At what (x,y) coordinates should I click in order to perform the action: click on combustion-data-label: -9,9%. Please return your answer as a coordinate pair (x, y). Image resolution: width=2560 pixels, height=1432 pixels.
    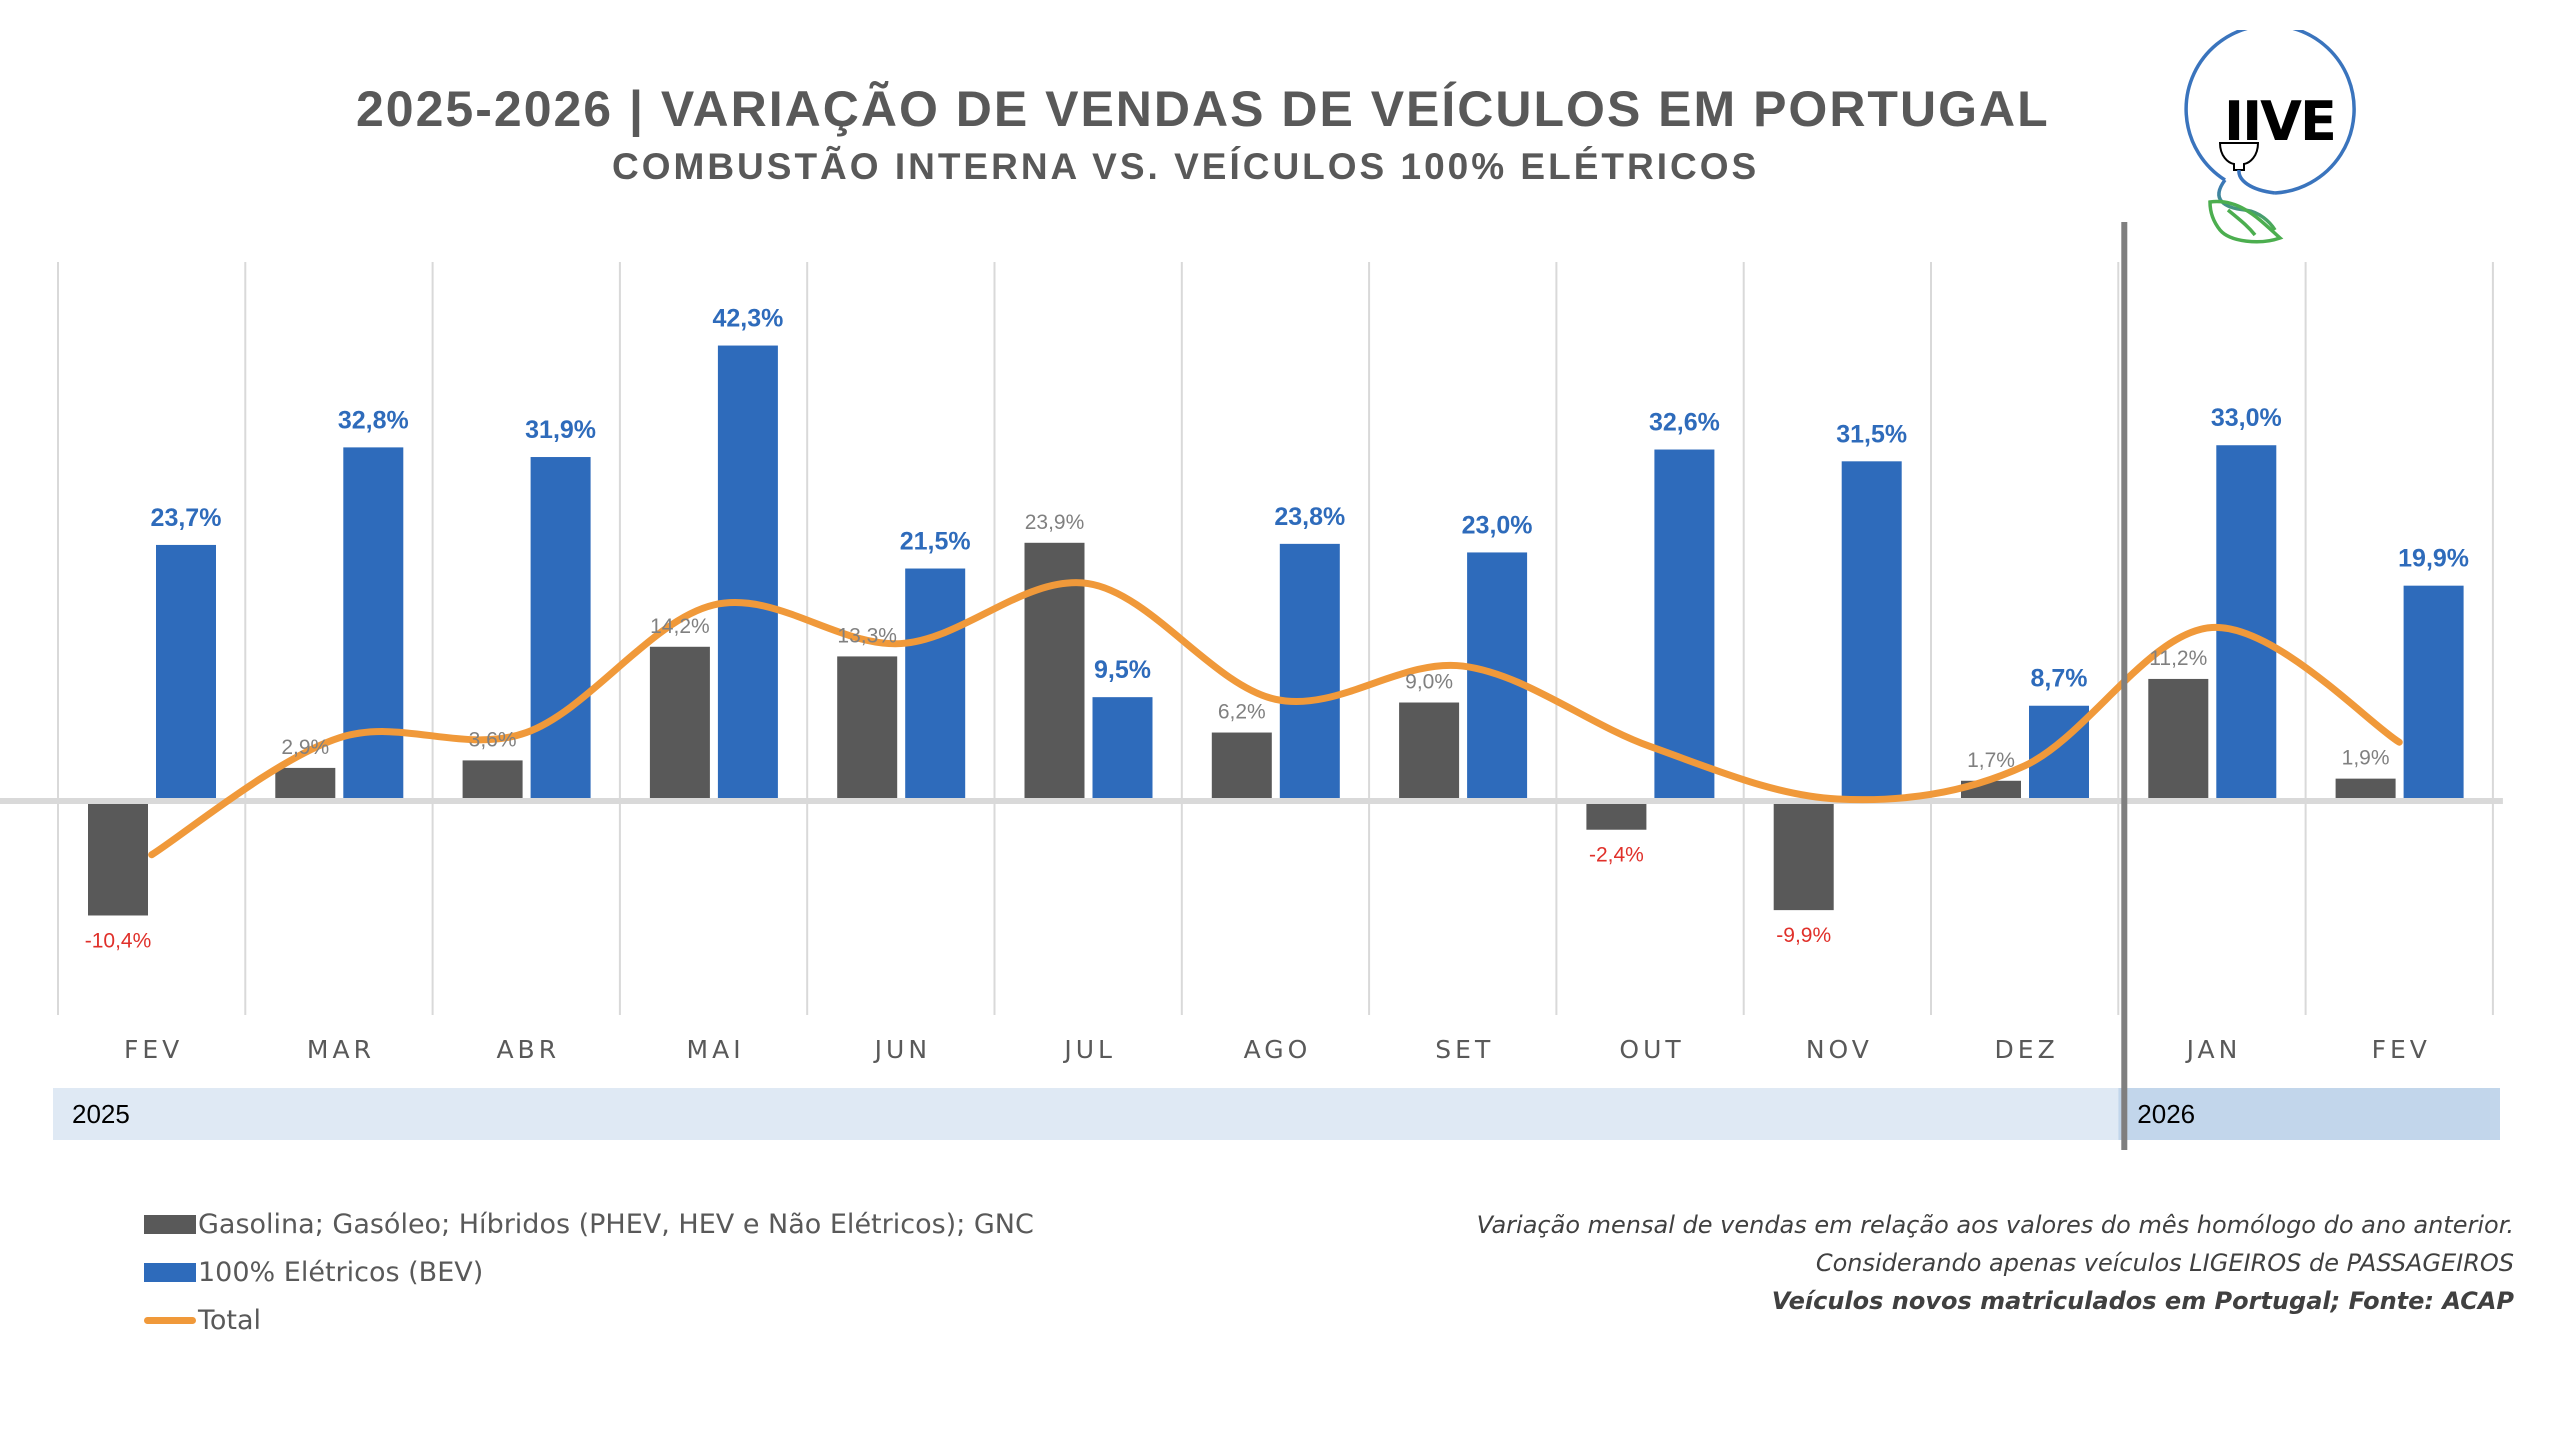
    Looking at the image, I should click on (1803, 935).